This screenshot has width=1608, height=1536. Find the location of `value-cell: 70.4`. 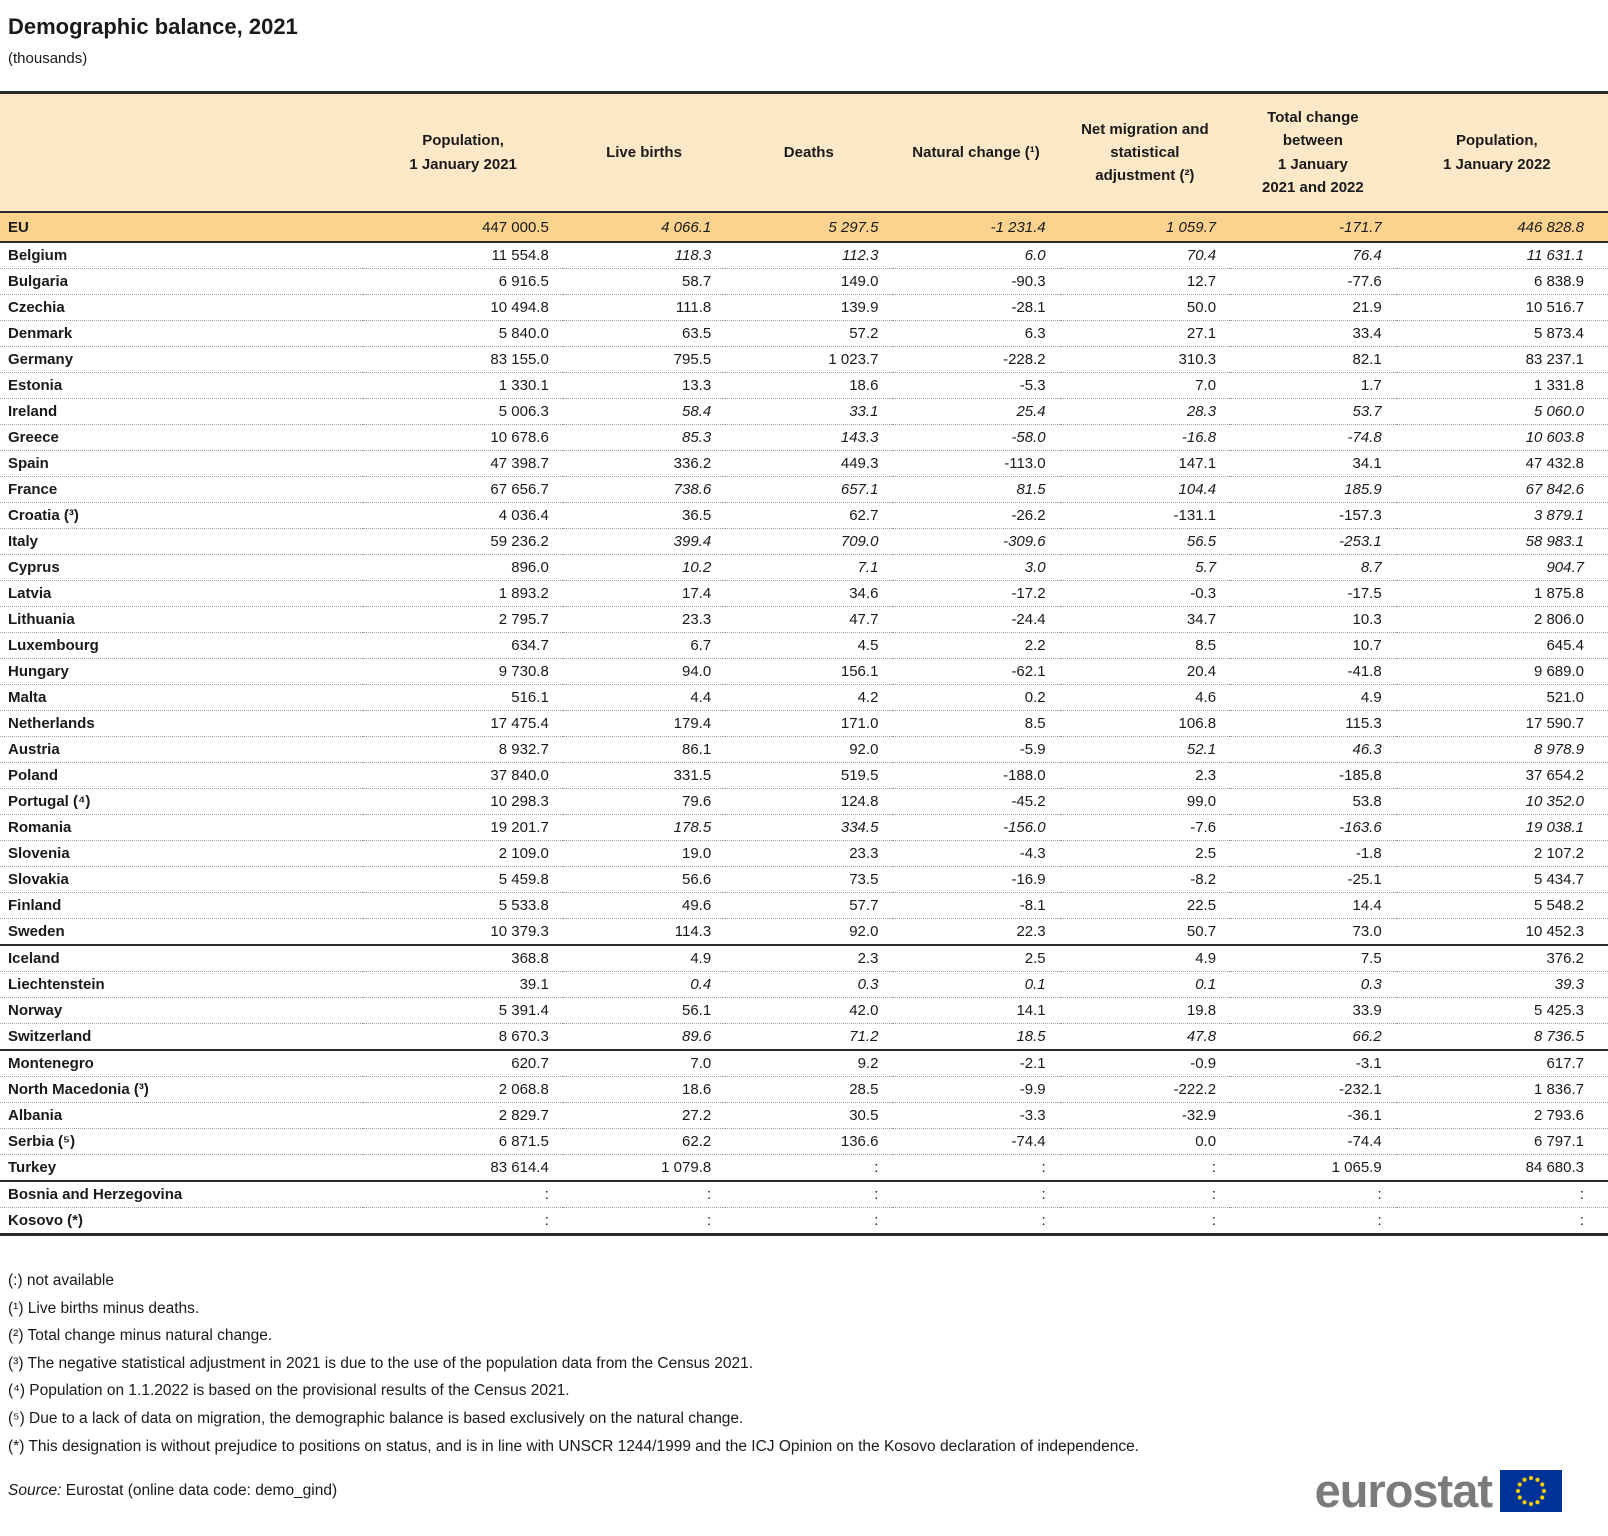

value-cell: 70.4 is located at coordinates (1145, 255).